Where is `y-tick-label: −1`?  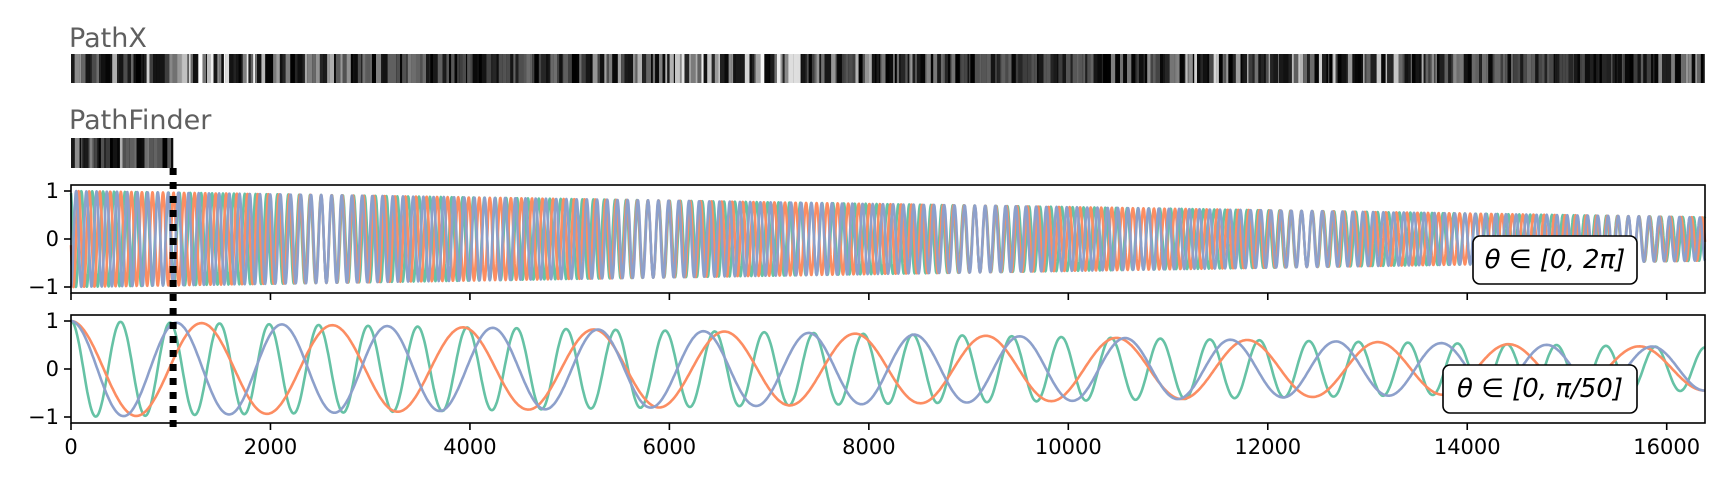
y-tick-label: −1 is located at coordinates (43, 417).